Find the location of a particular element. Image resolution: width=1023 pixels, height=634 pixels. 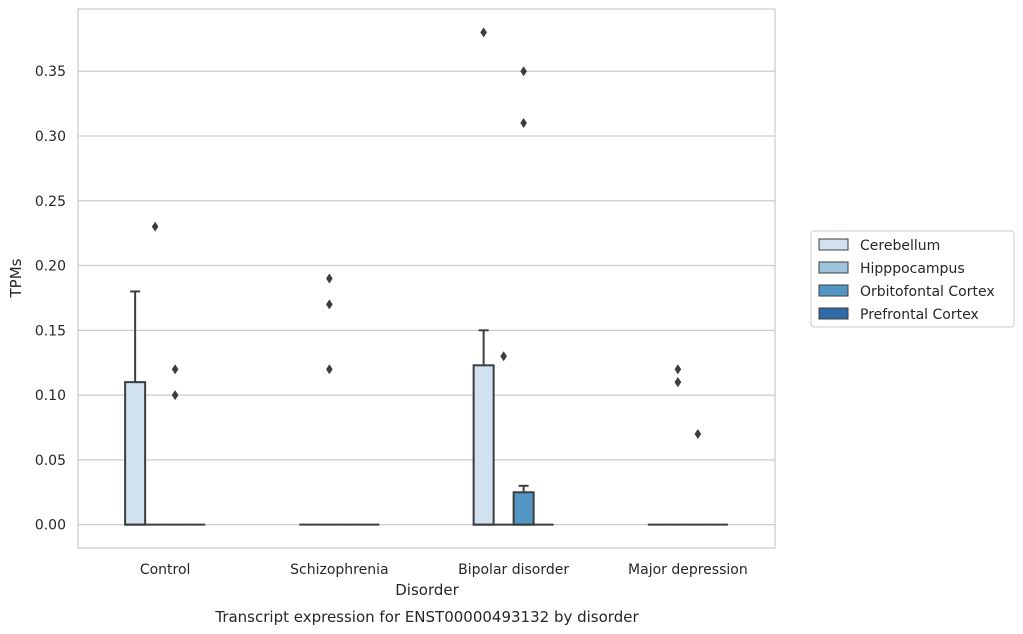

y-tick-label: 0.20 is located at coordinates (50, 267).